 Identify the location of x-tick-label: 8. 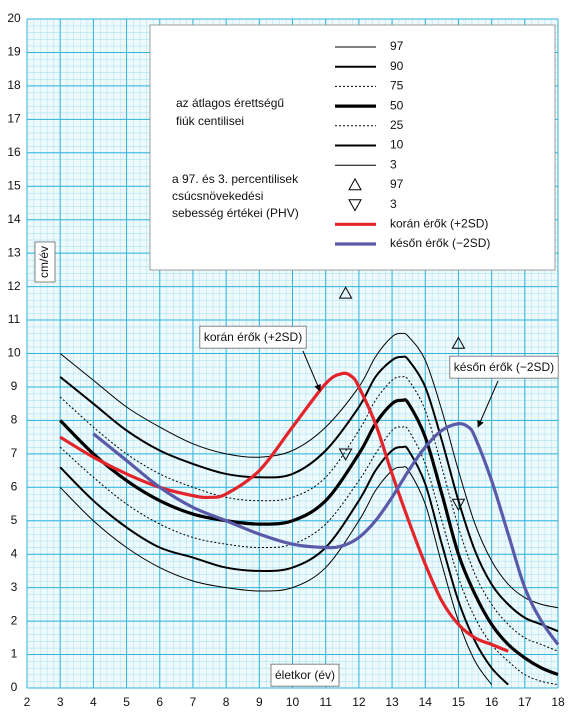
(226, 702).